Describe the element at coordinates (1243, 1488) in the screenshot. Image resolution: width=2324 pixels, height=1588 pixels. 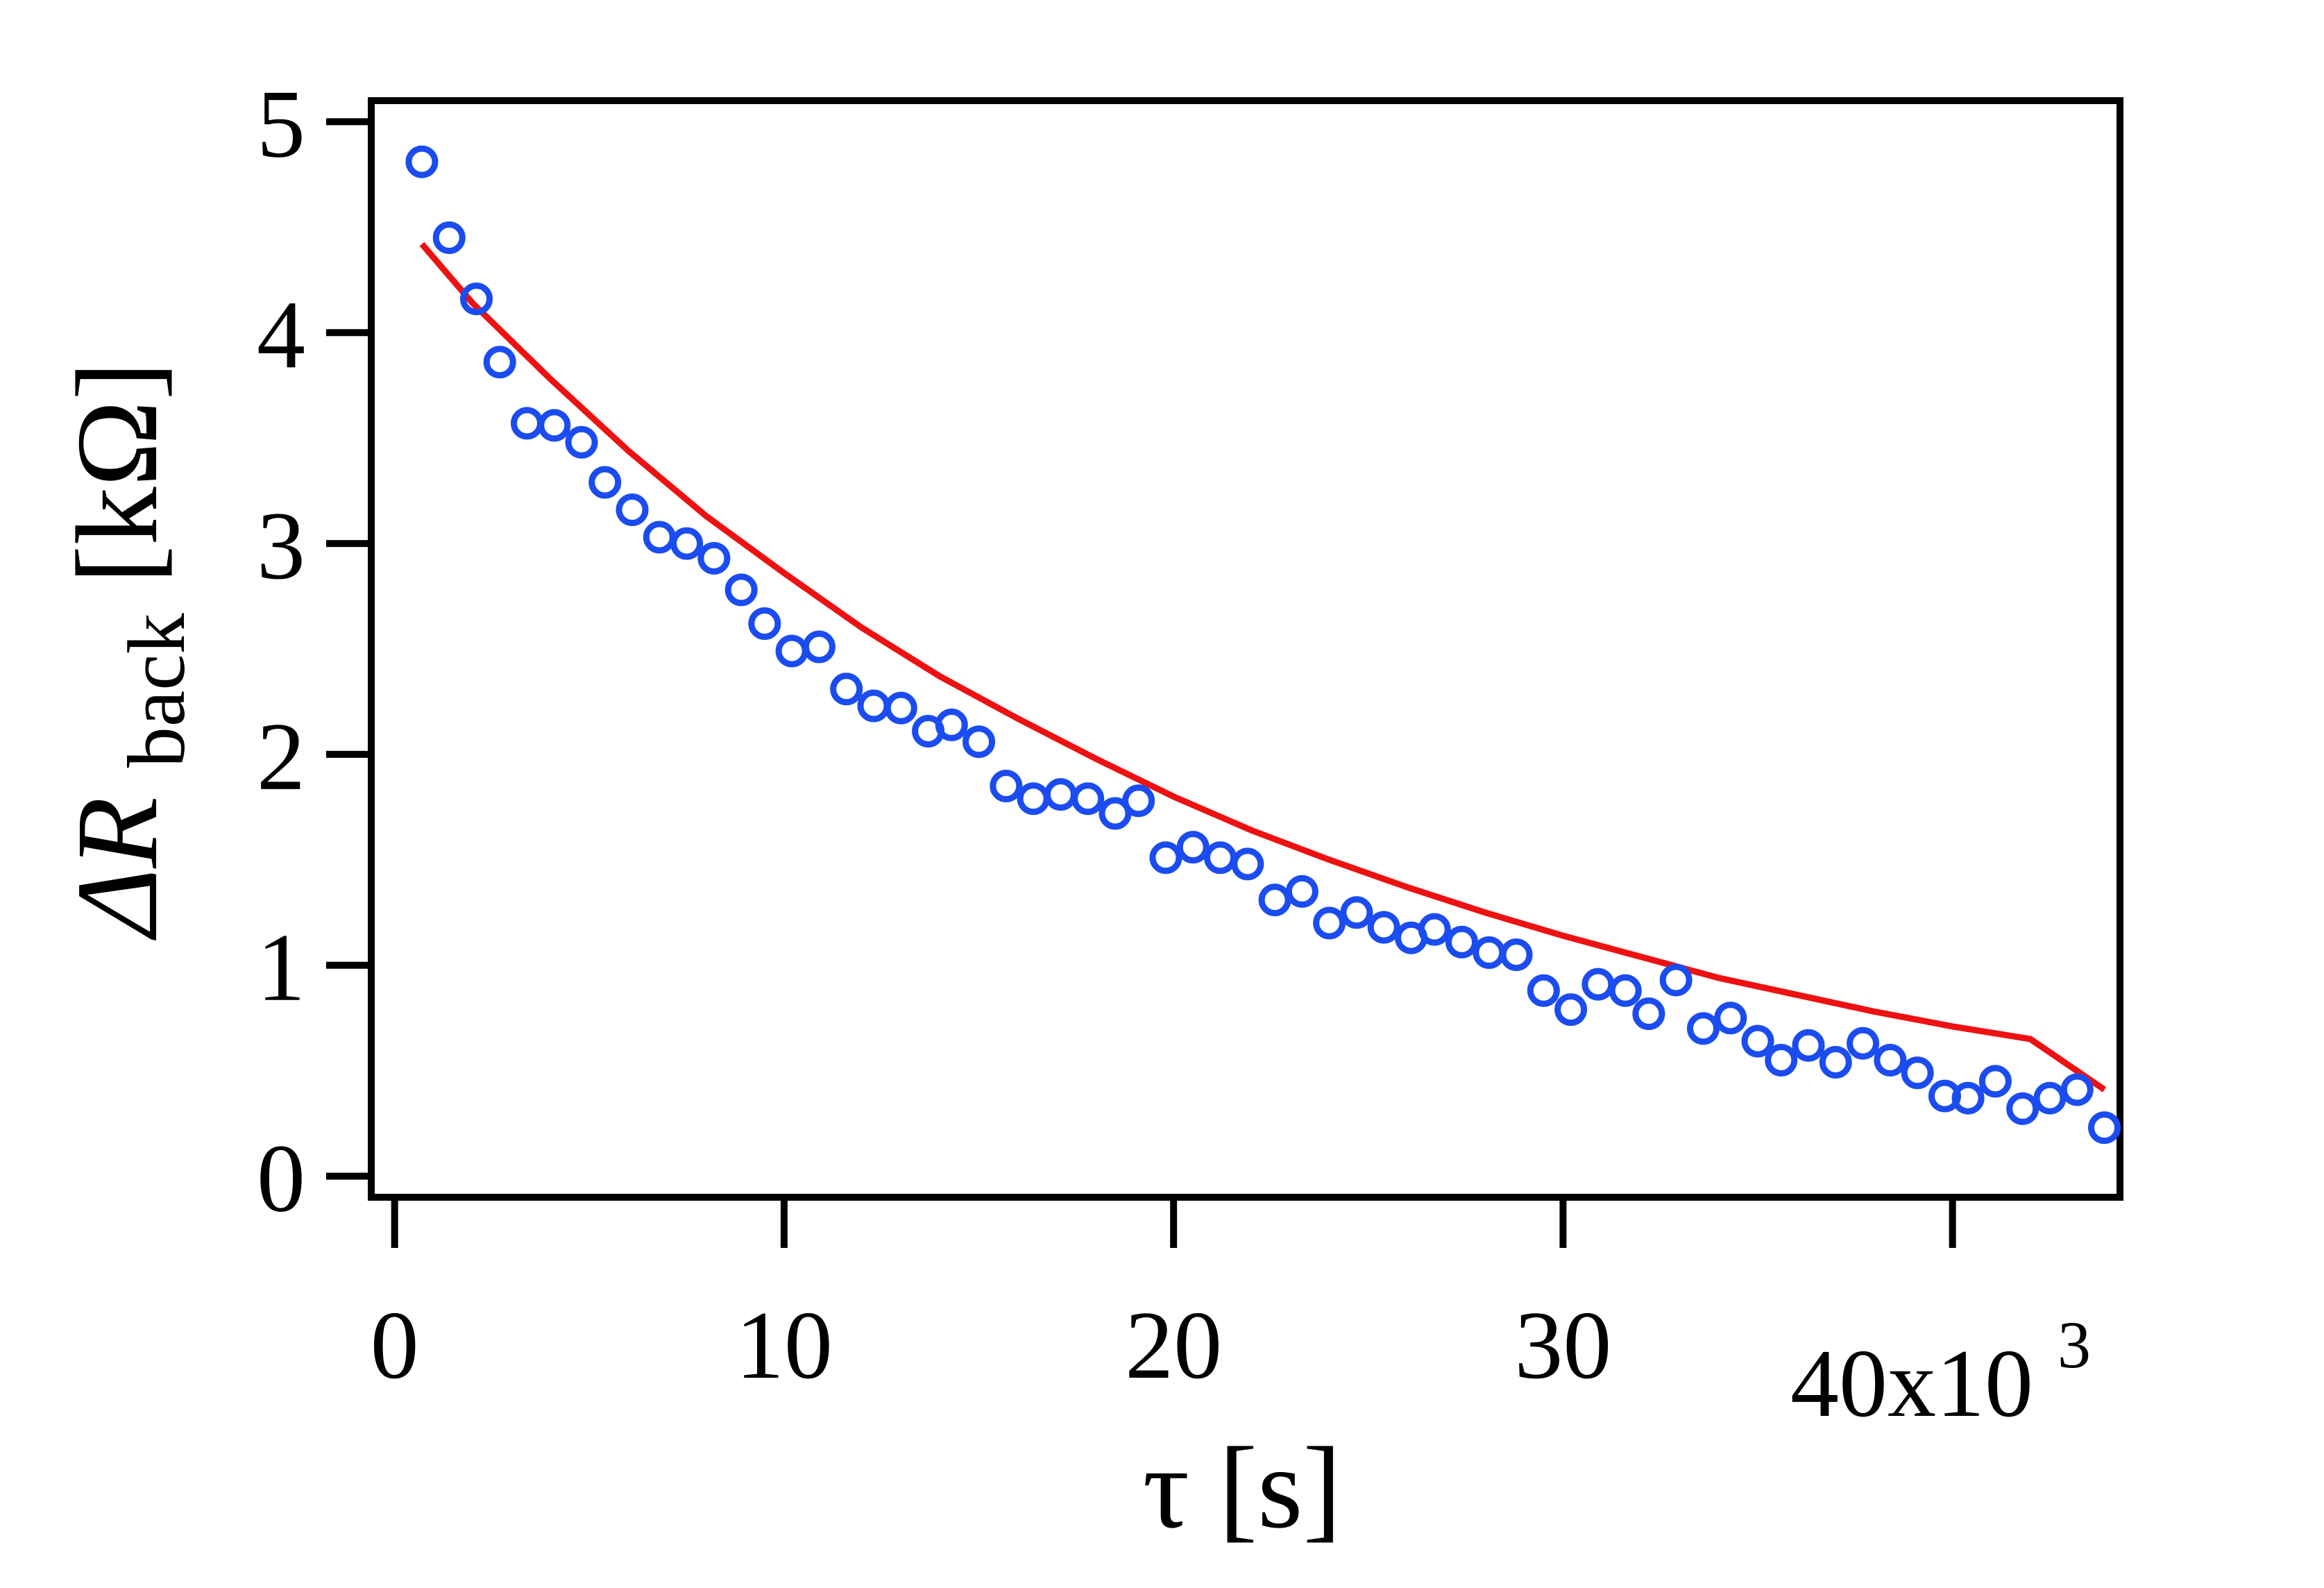
I see `x-axis-label: τ [s]` at that location.